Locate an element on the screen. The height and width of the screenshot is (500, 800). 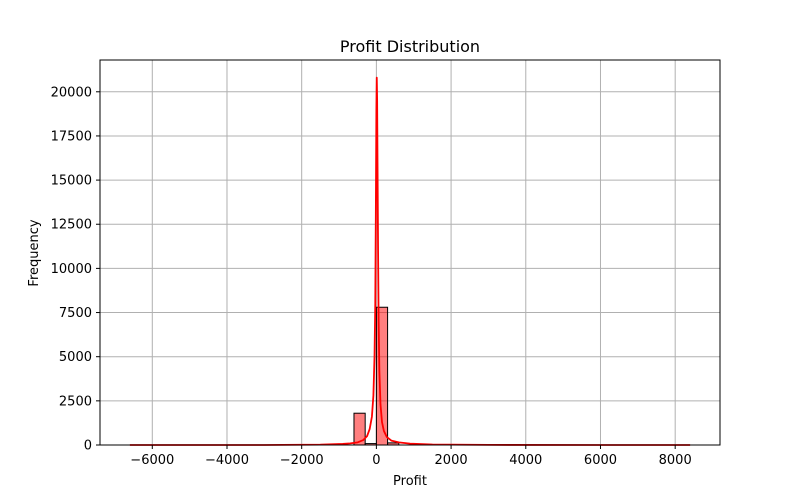
x-tick-label: 8000 is located at coordinates (675, 460).